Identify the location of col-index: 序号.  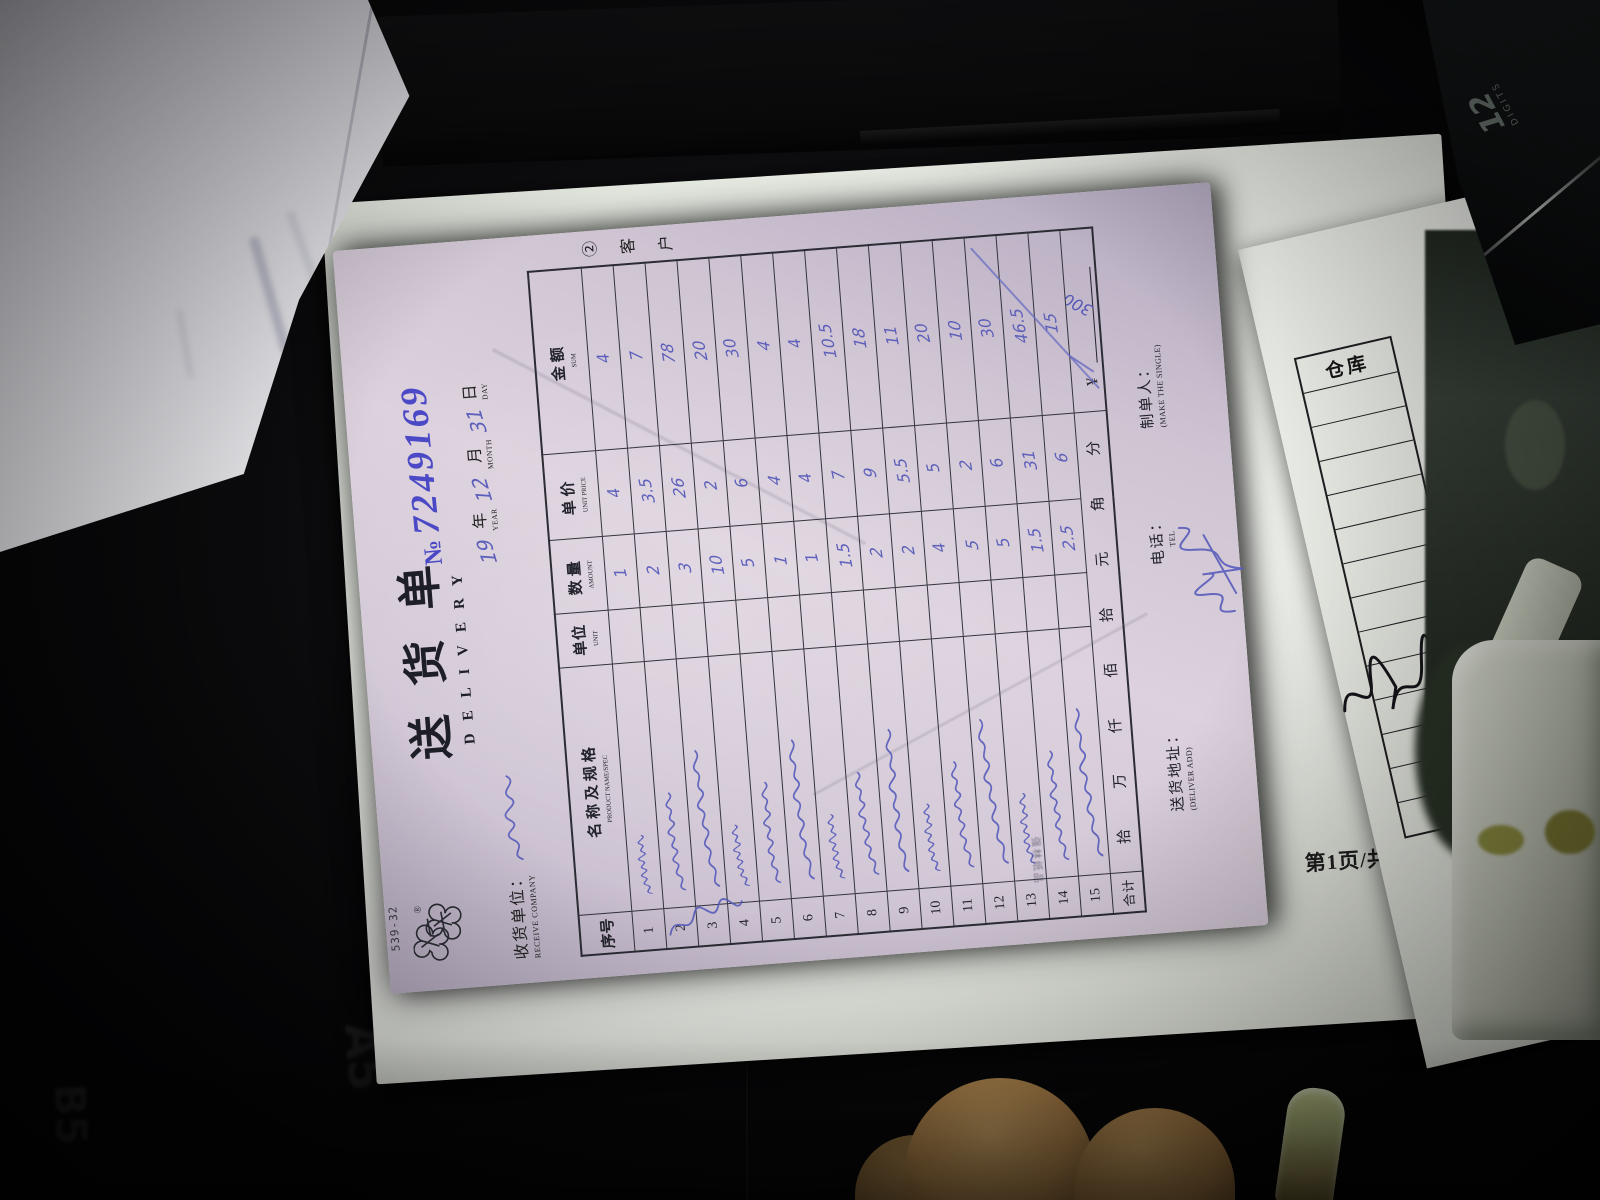
(607, 933).